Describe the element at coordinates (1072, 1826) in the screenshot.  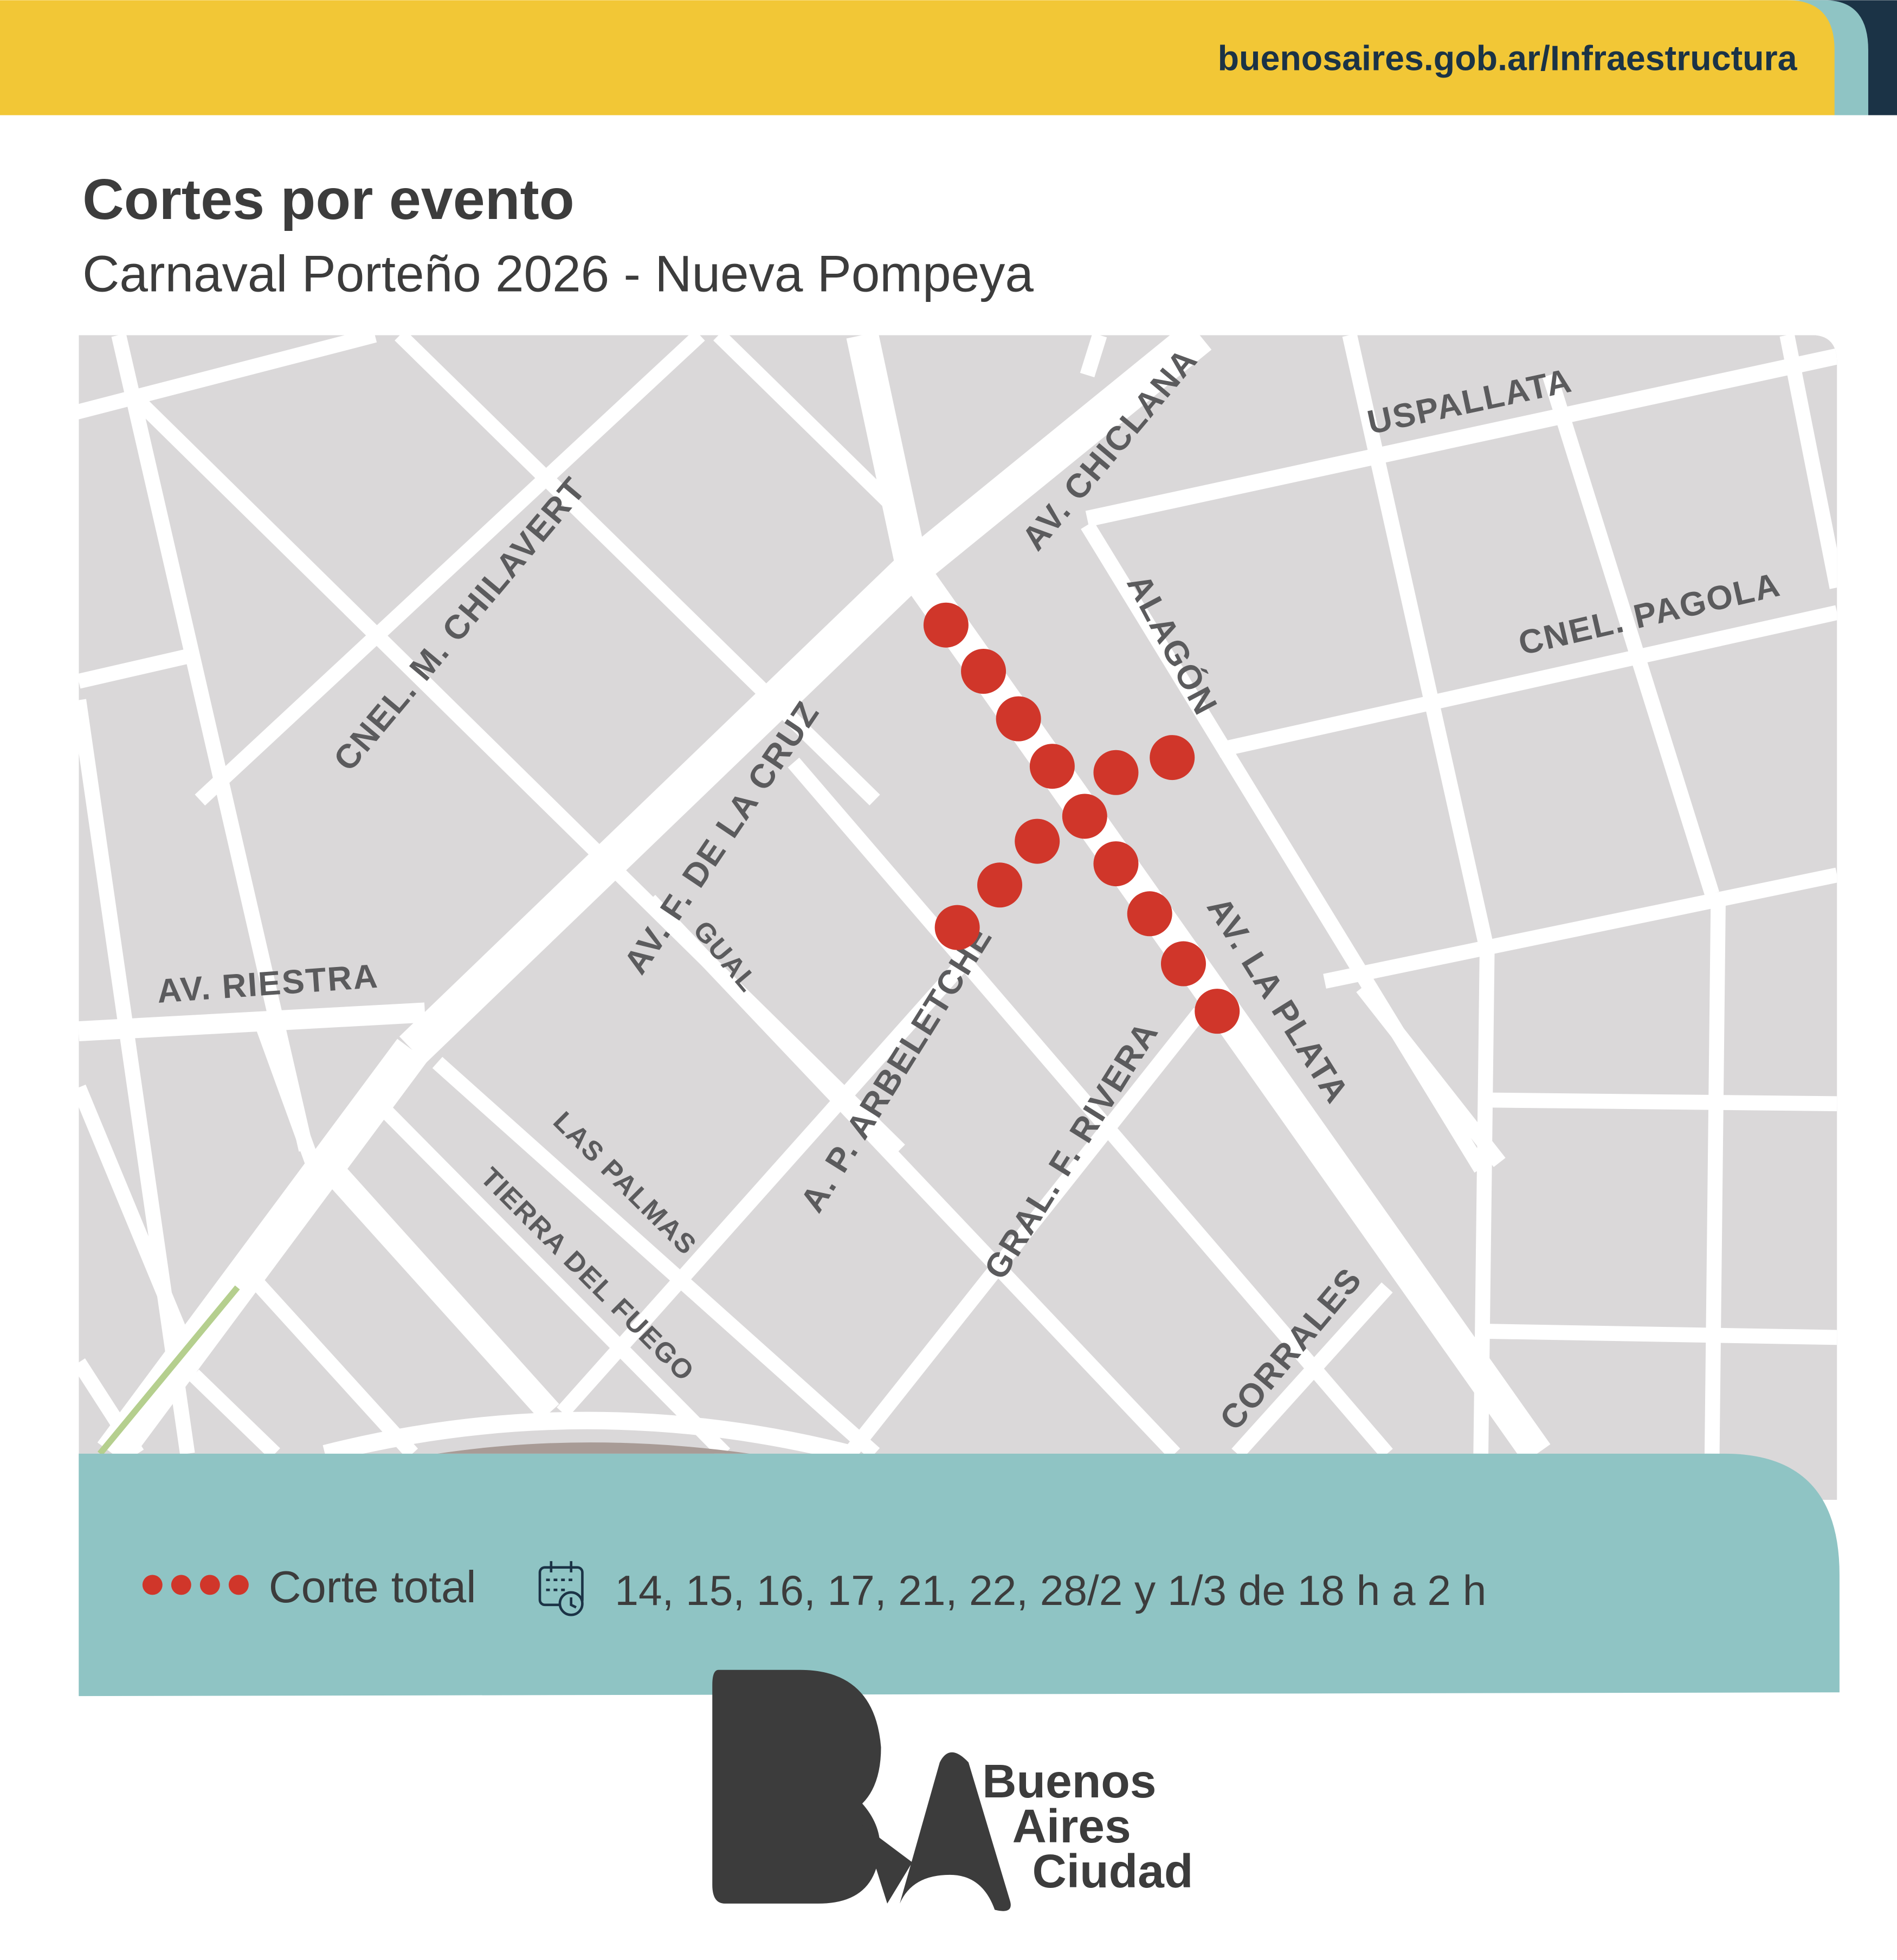
I see `logo-text-aires: Aires` at that location.